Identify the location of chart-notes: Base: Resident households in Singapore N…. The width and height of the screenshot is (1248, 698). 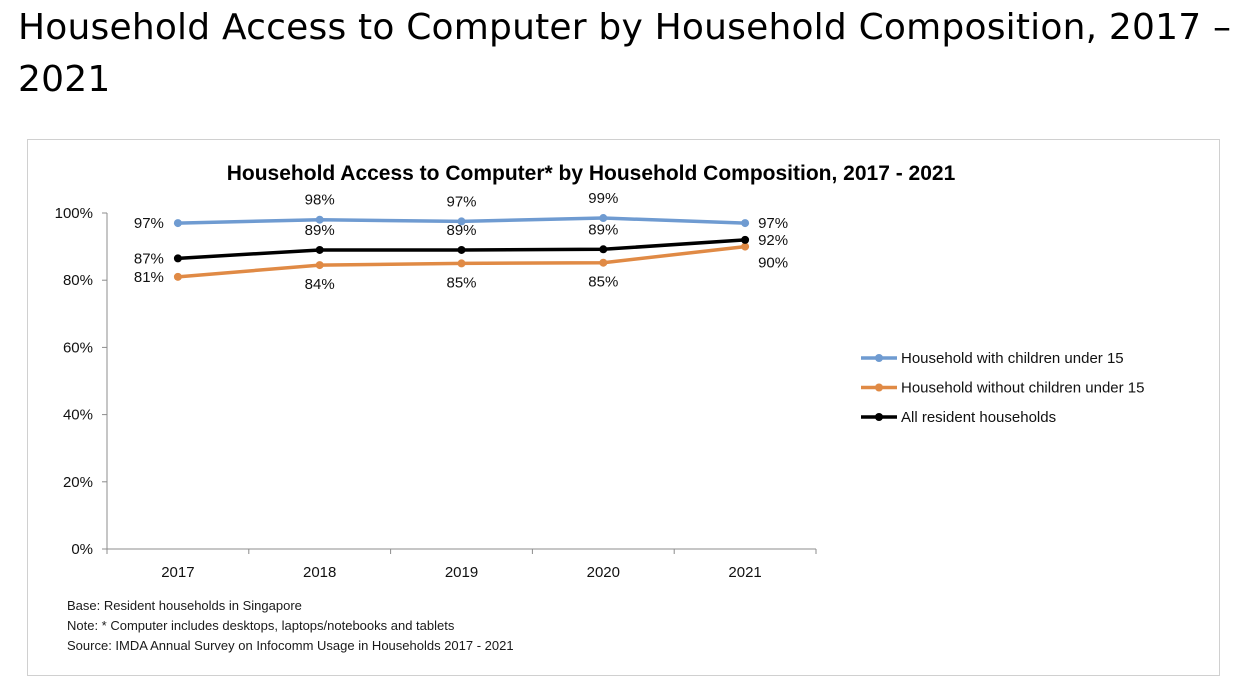
(290, 626).